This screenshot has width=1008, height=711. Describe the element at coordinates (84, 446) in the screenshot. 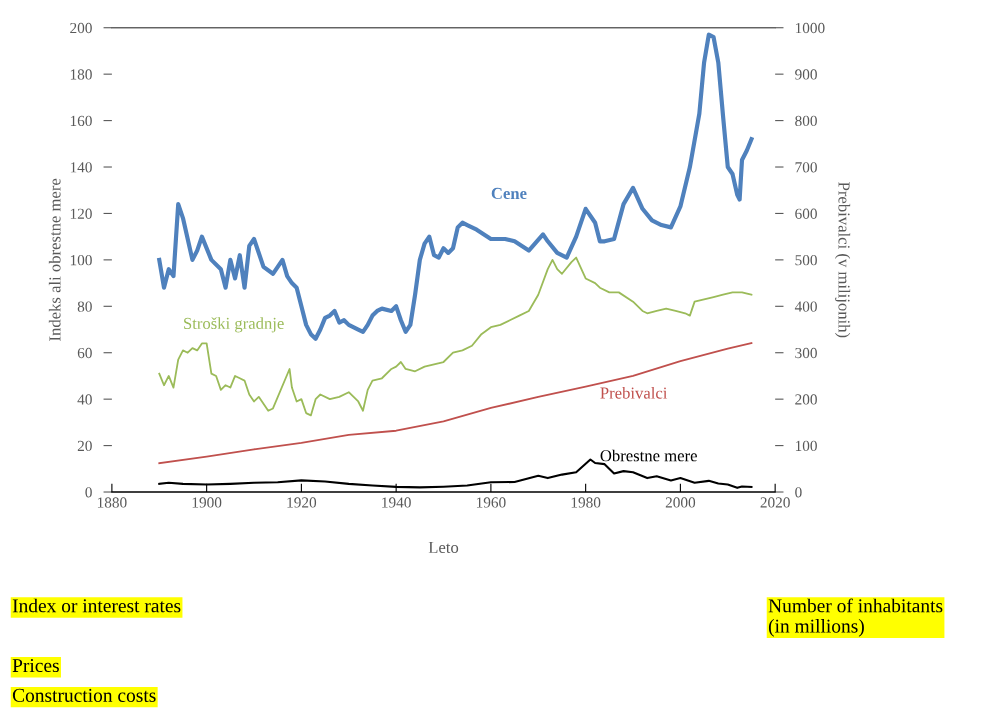

I see `y-tick-label: 20` at that location.